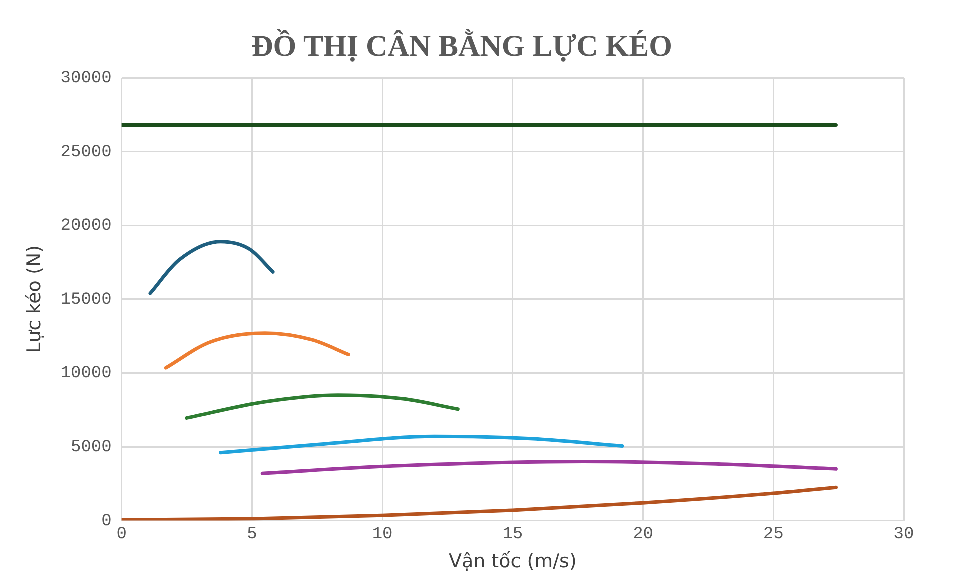 The width and height of the screenshot is (974, 586). What do you see at coordinates (86, 79) in the screenshot?
I see `y-tick-label: 30000` at bounding box center [86, 79].